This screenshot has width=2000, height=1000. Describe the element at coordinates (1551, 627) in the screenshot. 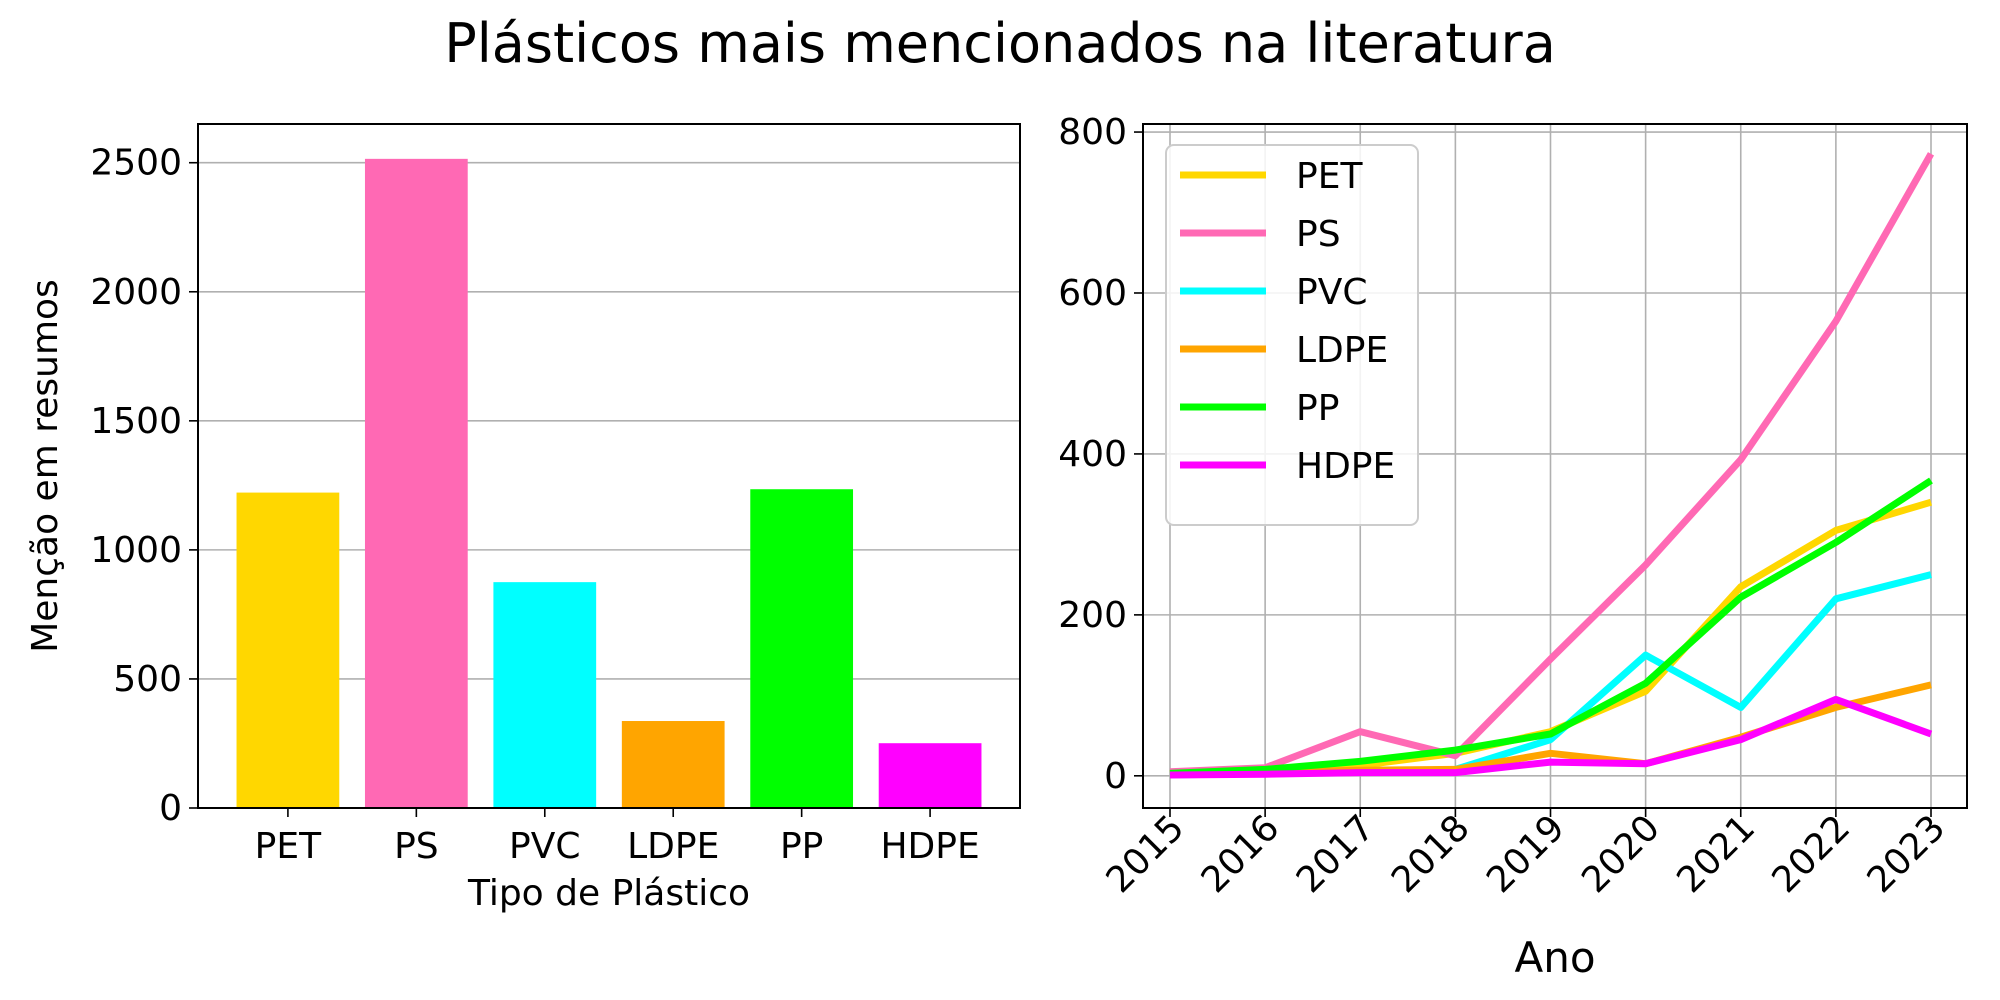

I see `series-line-pp` at that location.